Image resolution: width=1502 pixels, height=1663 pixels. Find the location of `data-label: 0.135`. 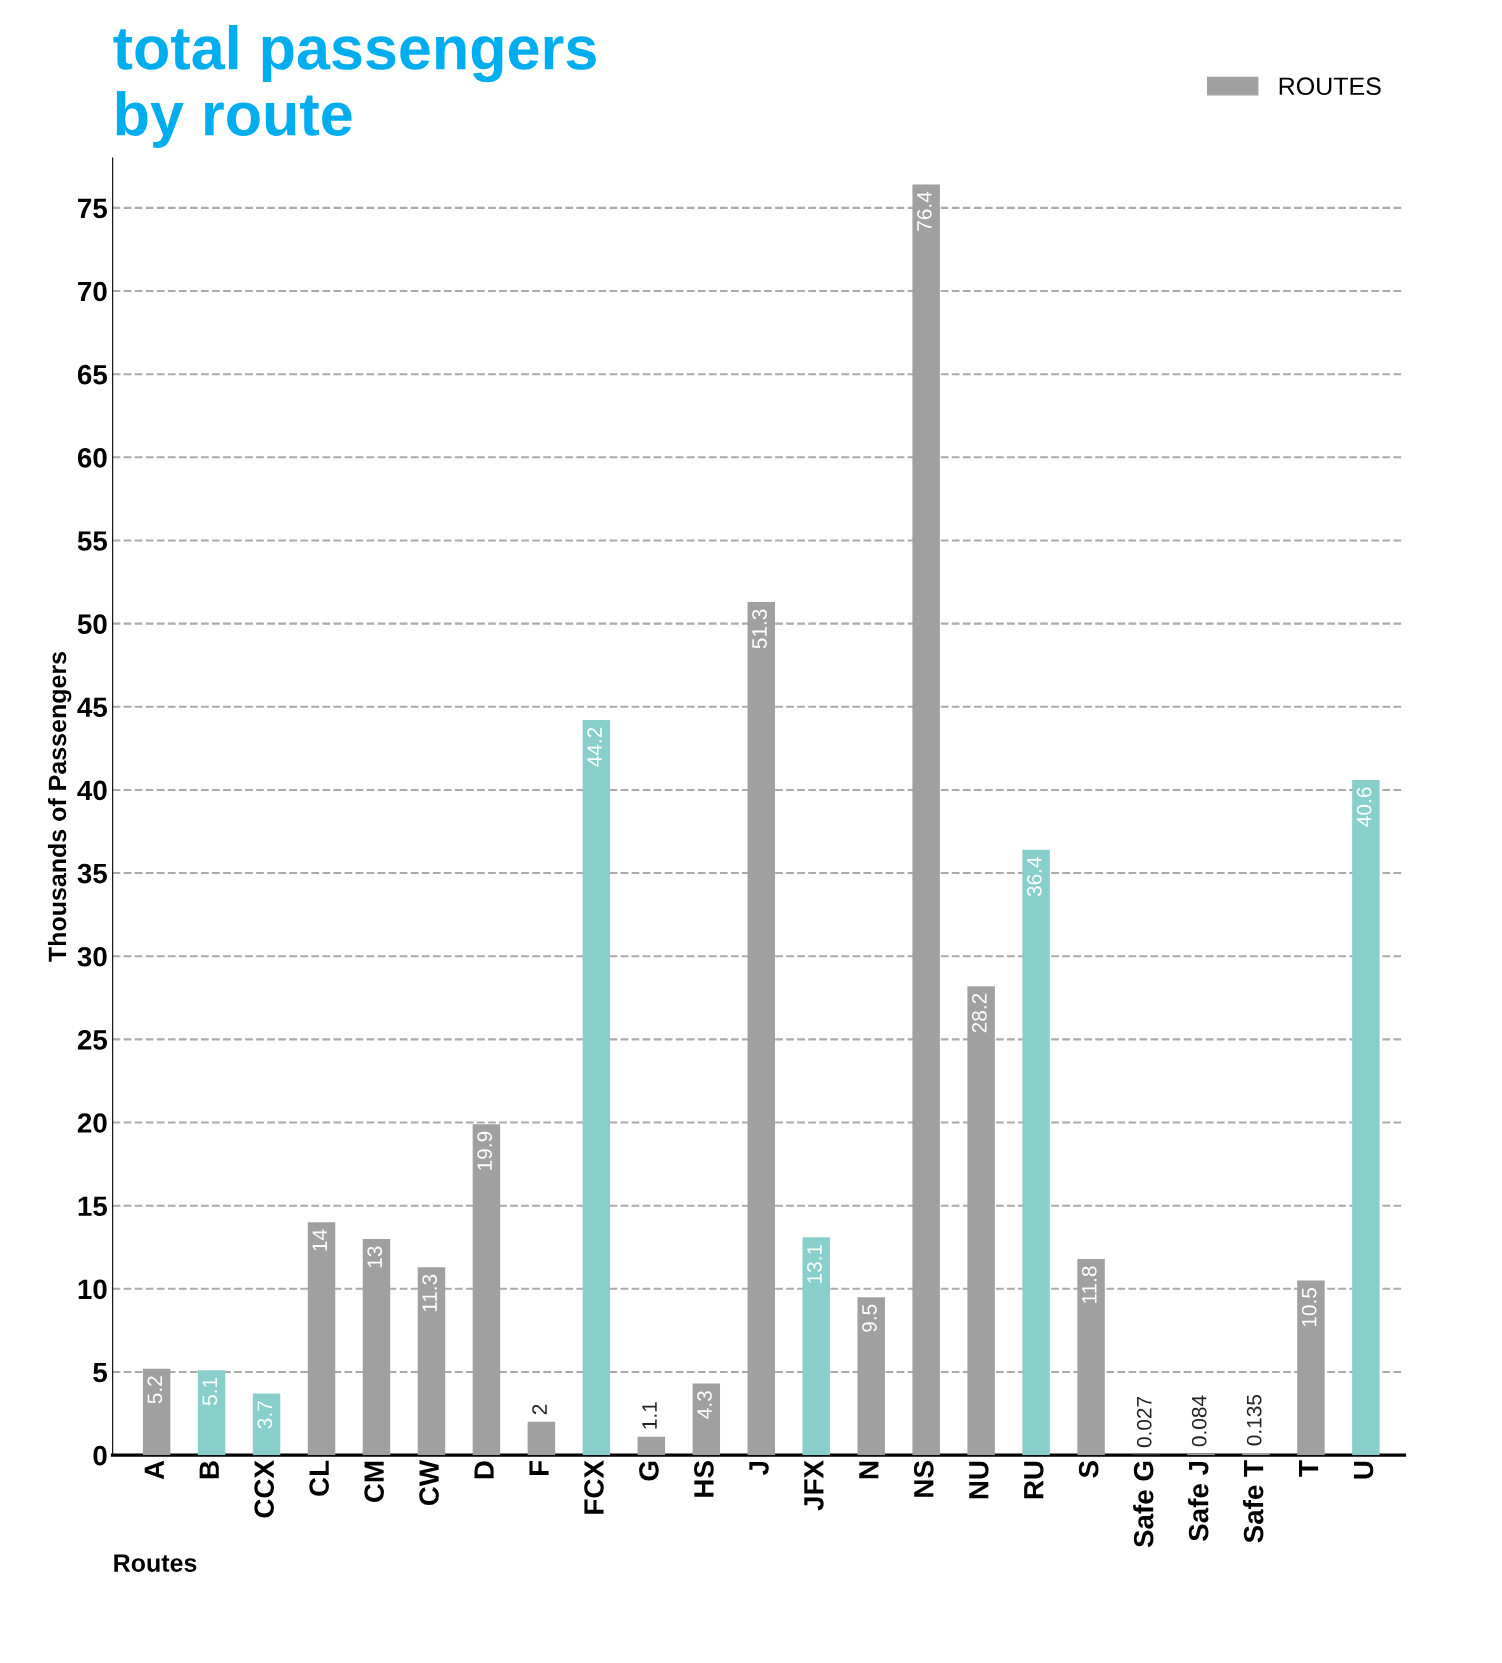

data-label: 0.135 is located at coordinates (1254, 1420).